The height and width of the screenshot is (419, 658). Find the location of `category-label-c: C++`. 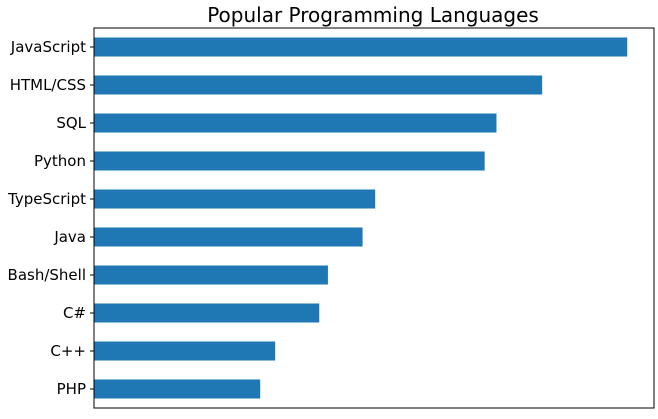

category-label-c: C++ is located at coordinates (68, 351).